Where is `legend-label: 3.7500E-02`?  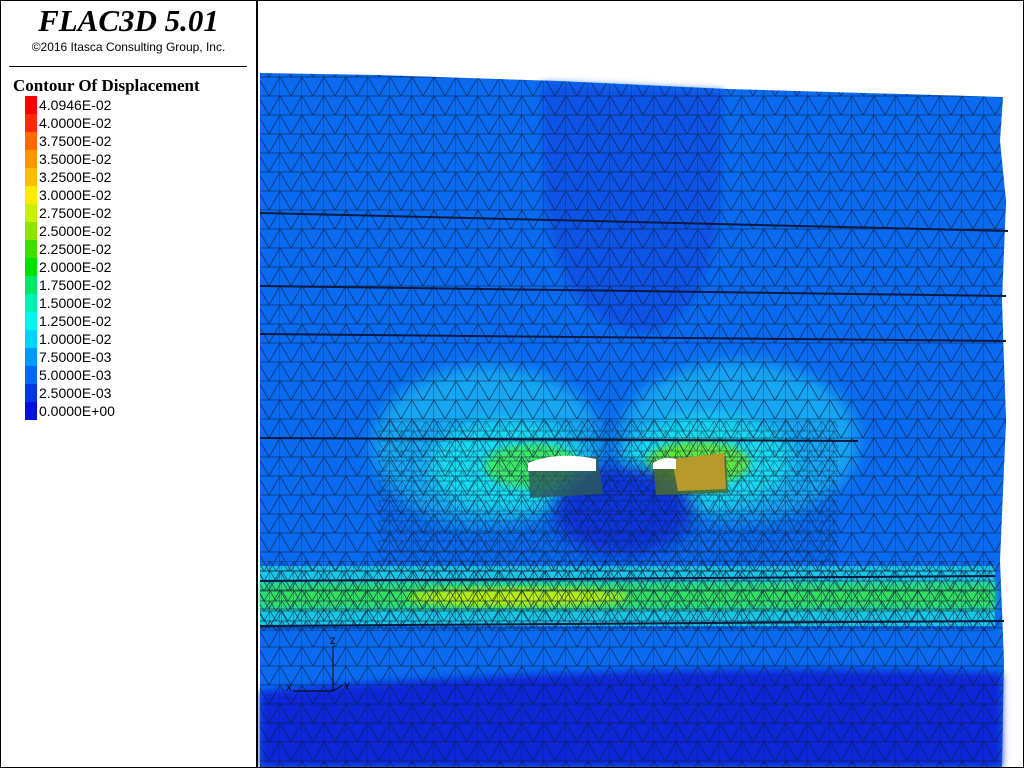 legend-label: 3.7500E-02 is located at coordinates (75, 141).